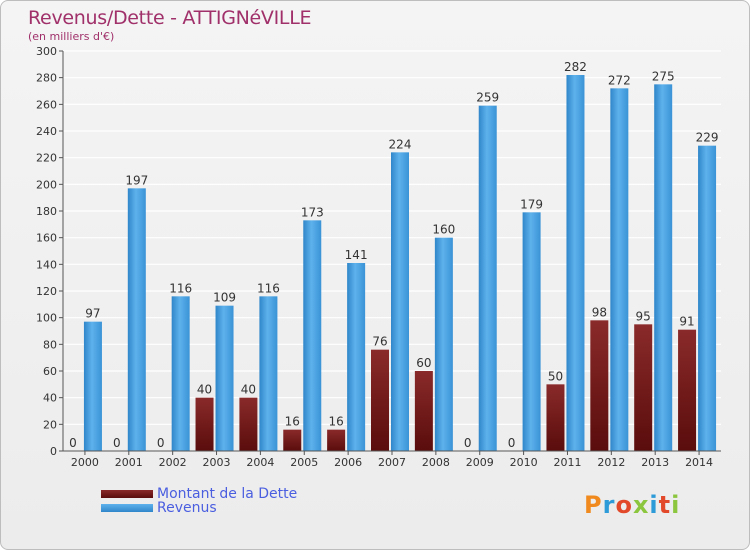 The height and width of the screenshot is (550, 750). Describe the element at coordinates (92, 314) in the screenshot. I see `value-label-revenue: 97` at that location.